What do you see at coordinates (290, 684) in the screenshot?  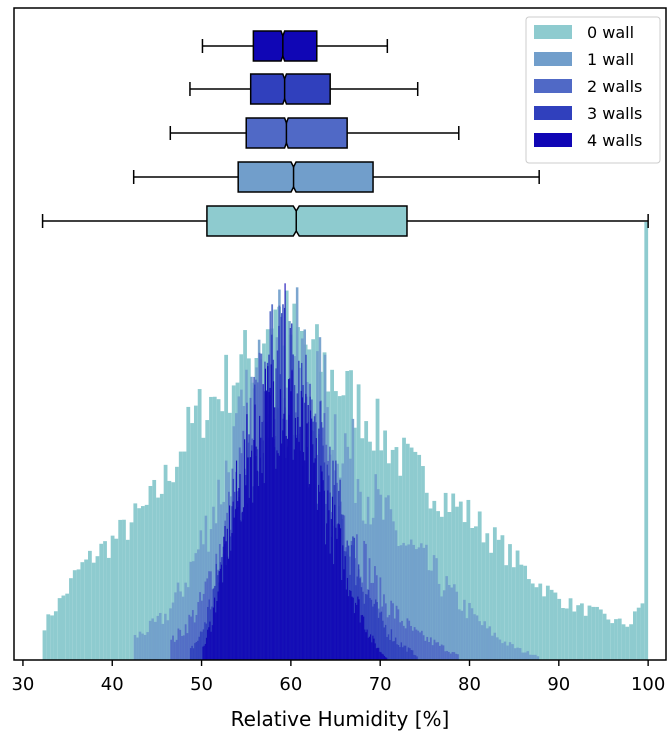 I see `x-tick-label: 60` at bounding box center [290, 684].